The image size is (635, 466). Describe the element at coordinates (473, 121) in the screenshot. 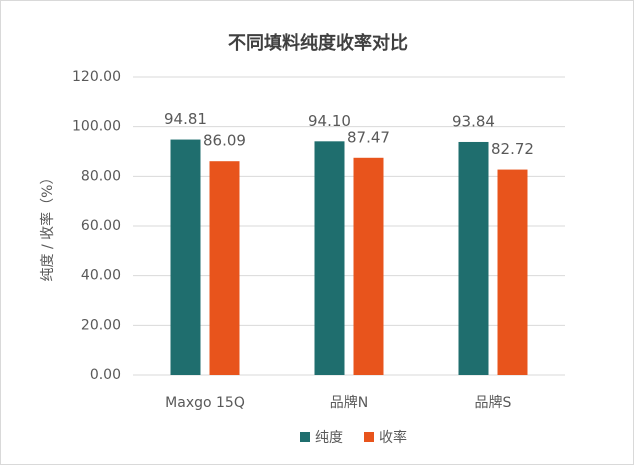

I see `data-label: 93.84` at that location.